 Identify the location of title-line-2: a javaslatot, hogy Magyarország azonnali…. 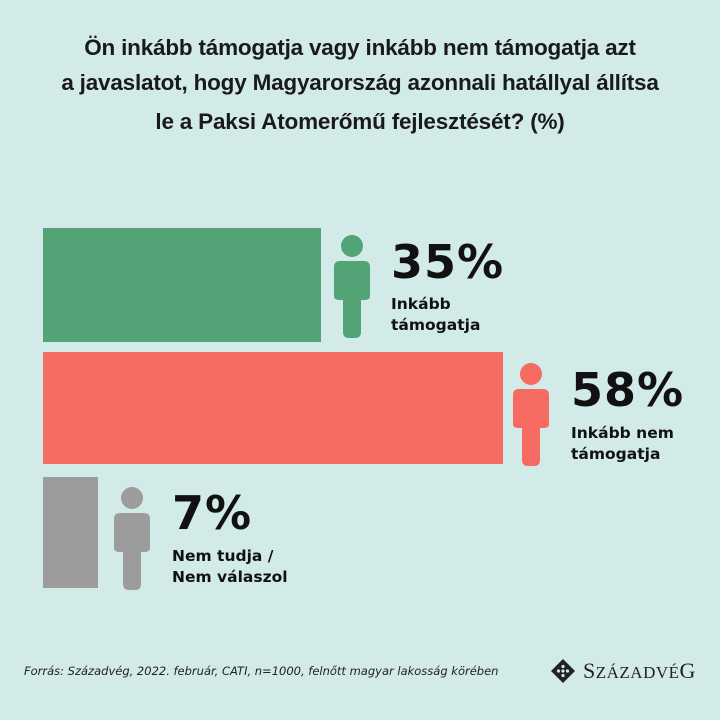
(360, 82).